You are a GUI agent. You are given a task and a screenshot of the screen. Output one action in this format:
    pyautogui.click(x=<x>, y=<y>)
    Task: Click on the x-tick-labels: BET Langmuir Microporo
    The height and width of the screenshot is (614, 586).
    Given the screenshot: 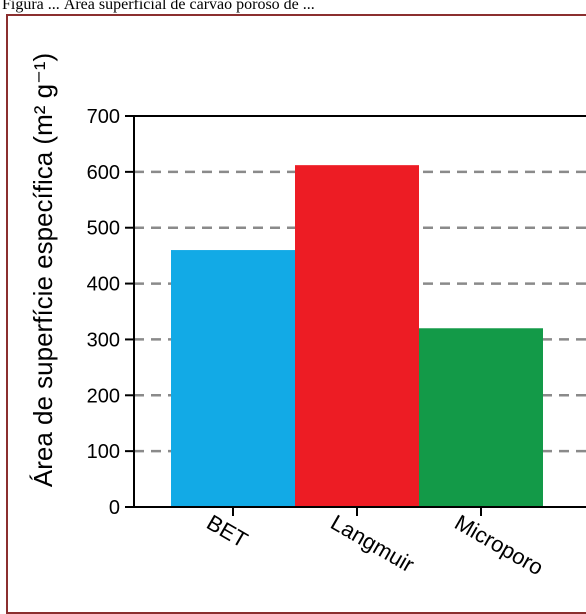 What is the action you would take?
    pyautogui.click(x=375, y=545)
    